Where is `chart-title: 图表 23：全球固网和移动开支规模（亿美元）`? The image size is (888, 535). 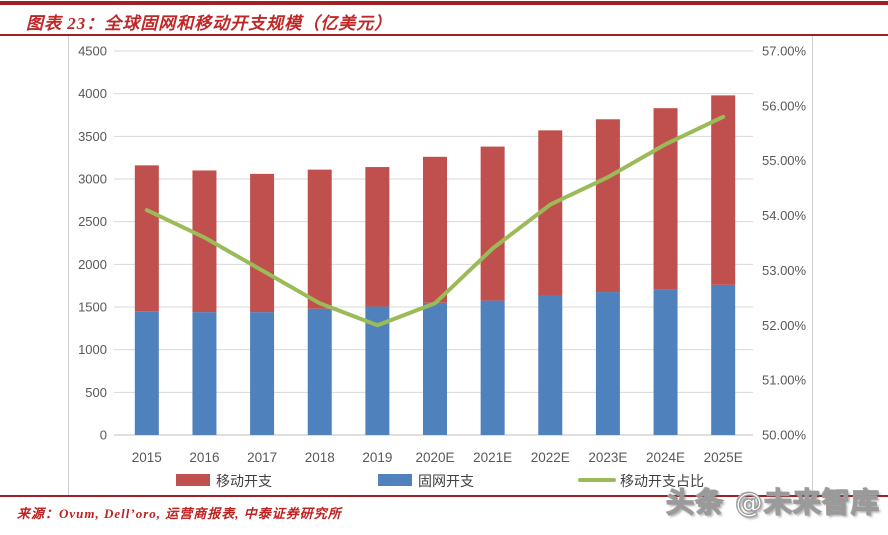
chart-title: 图表 23：全球固网和移动开支规模（亿美元） is located at coordinates (209, 23).